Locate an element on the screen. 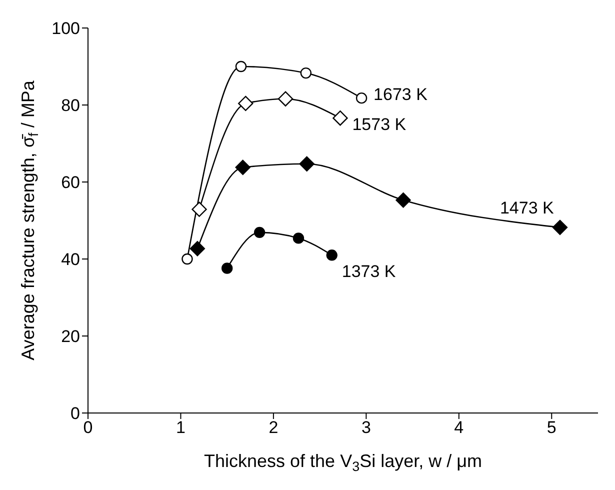 The height and width of the screenshot is (490, 615). y-tick-label: 0 is located at coordinates (75, 414).